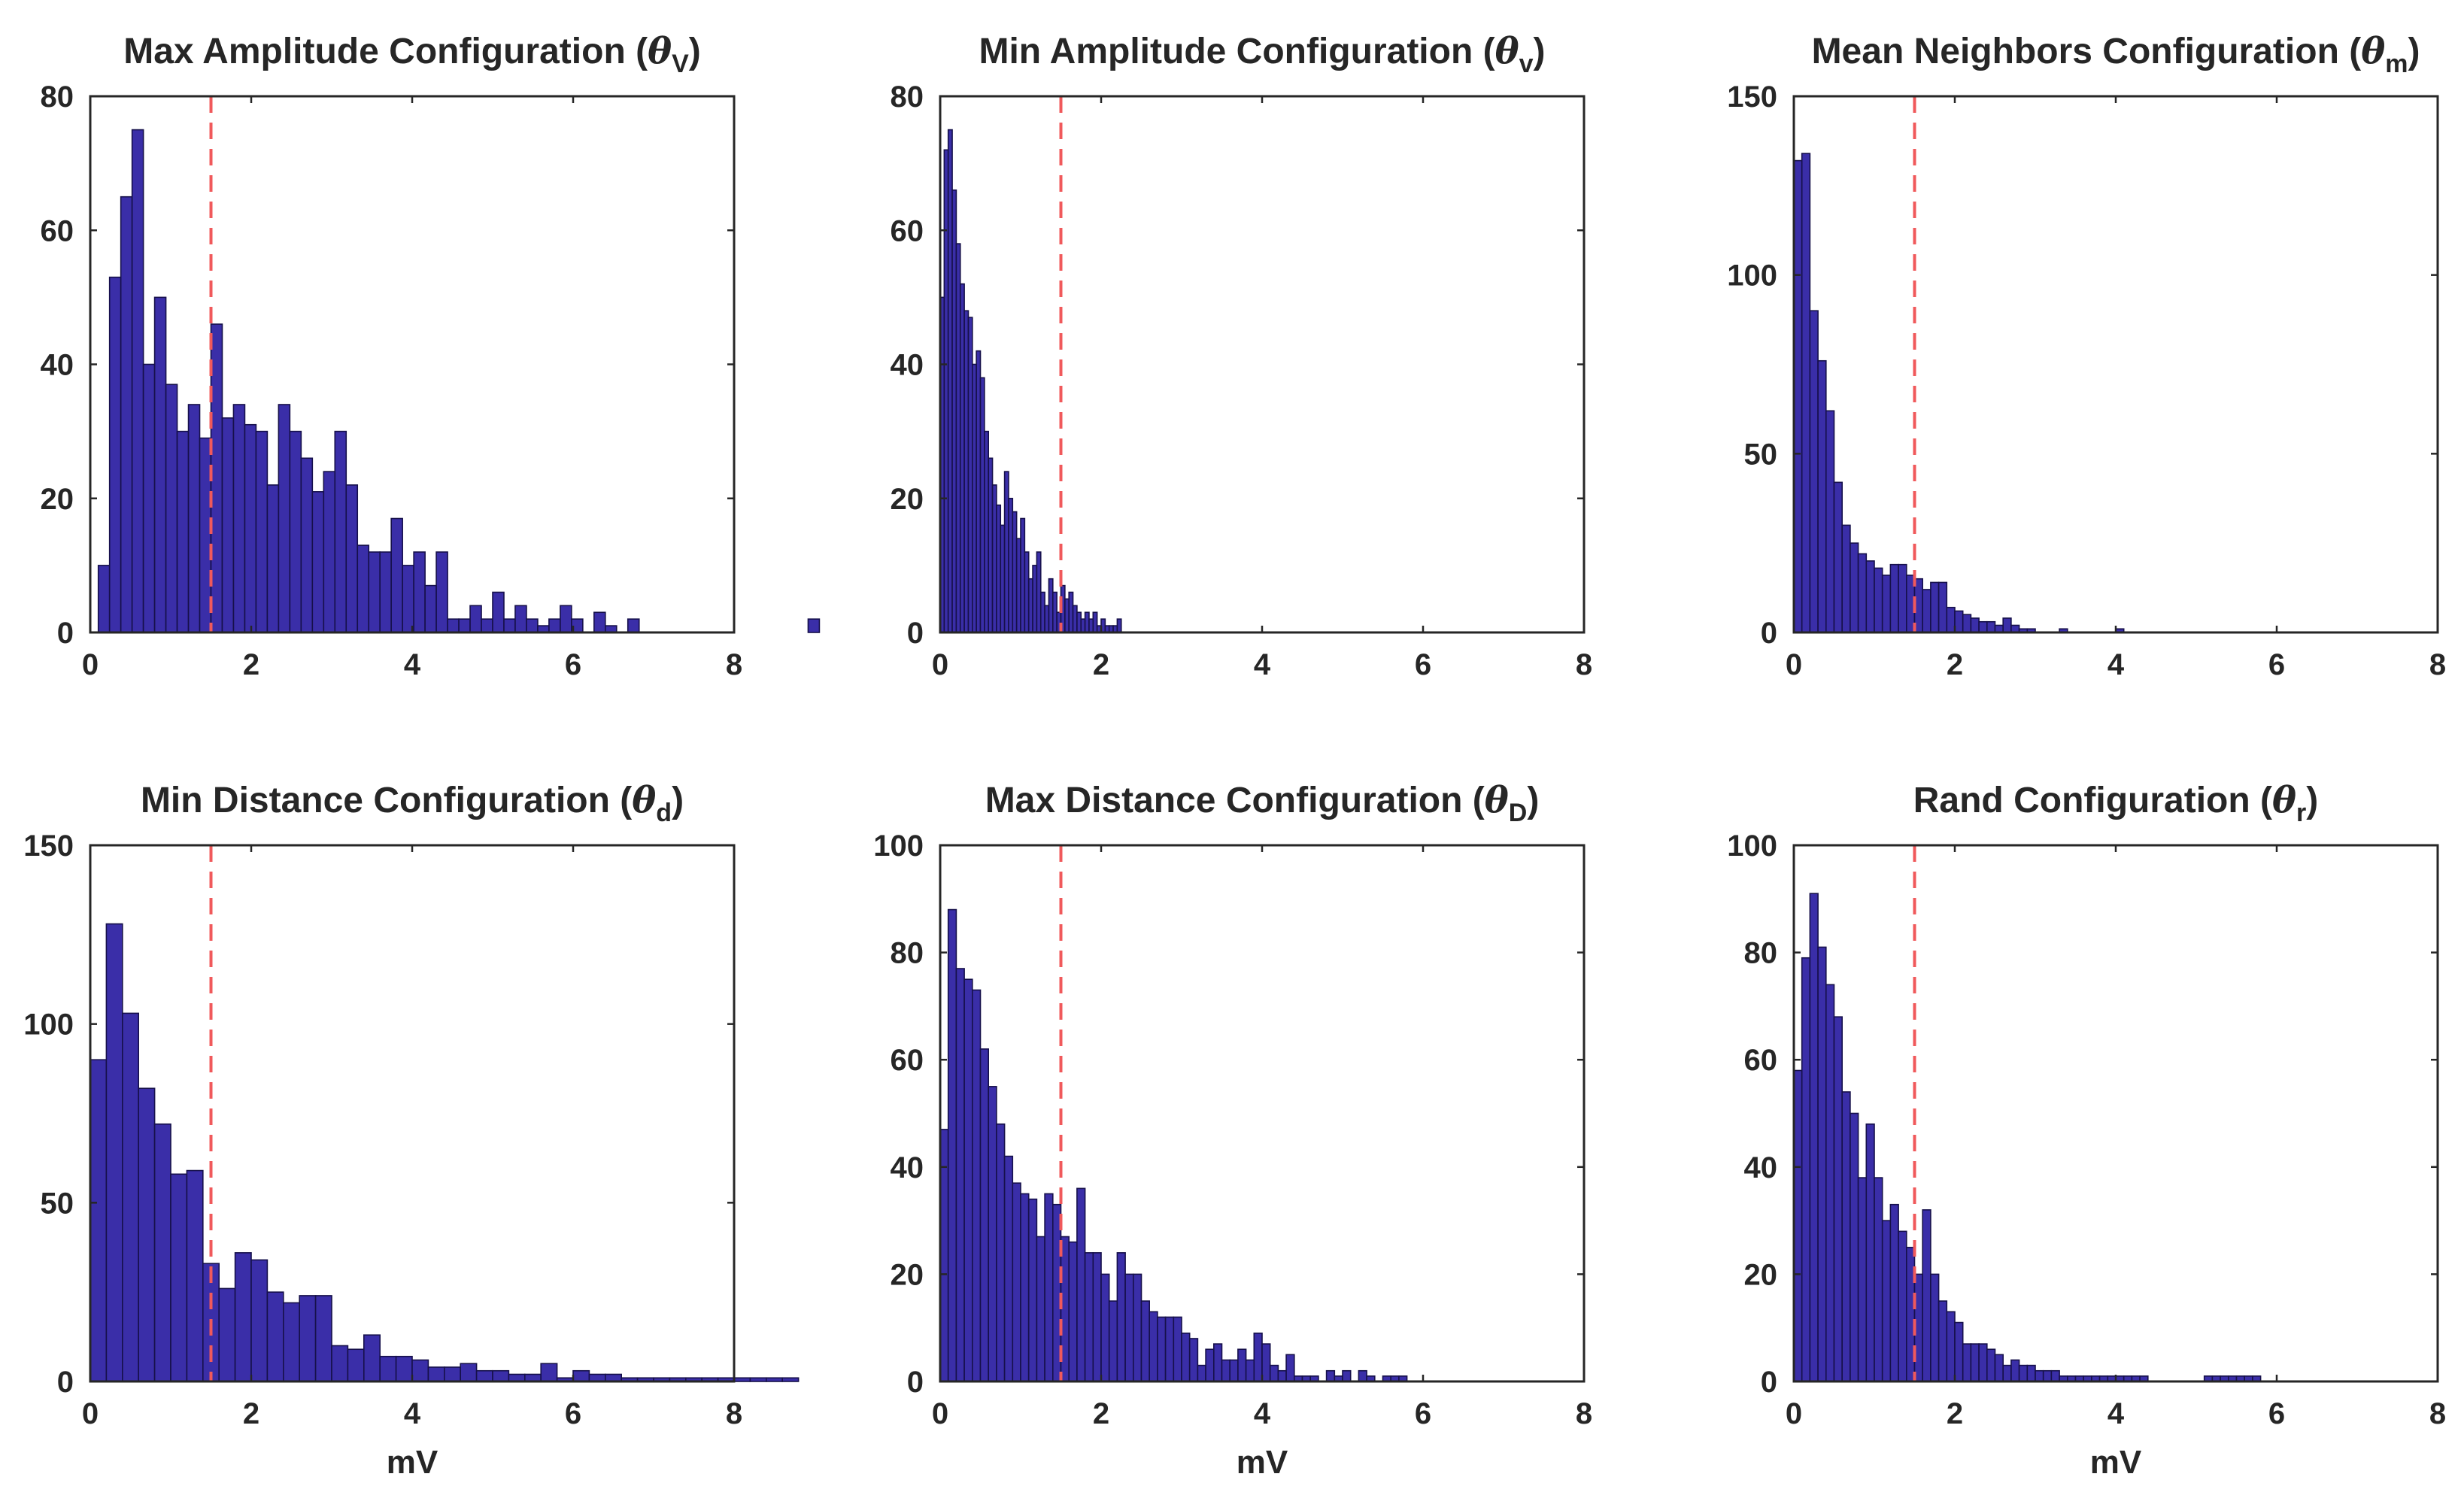 The height and width of the screenshot is (1492, 2464). What do you see at coordinates (2373, 51) in the screenshot?
I see `chart-title-symbol: θ` at bounding box center [2373, 51].